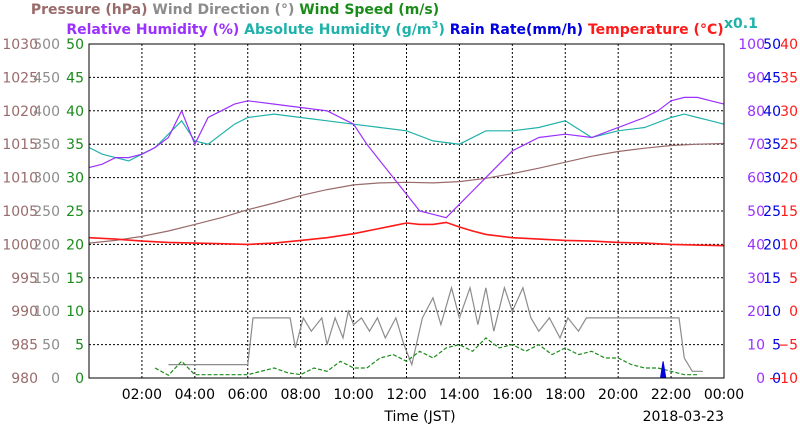  What do you see at coordinates (724, 395) in the screenshot?
I see `x-tick-label: 00:00` at bounding box center [724, 395].